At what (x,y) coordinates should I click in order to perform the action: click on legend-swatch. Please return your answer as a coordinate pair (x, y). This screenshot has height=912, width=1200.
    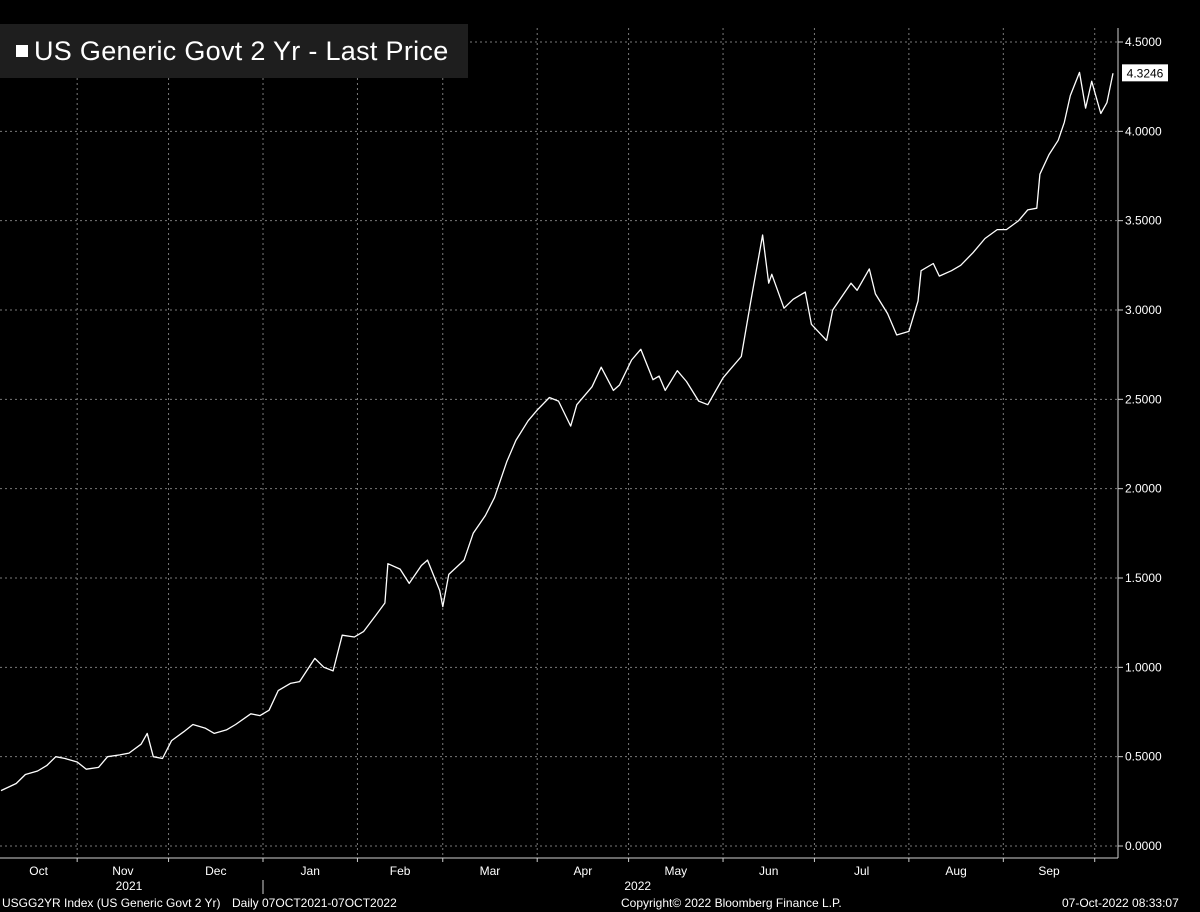
    Looking at the image, I should click on (22, 51).